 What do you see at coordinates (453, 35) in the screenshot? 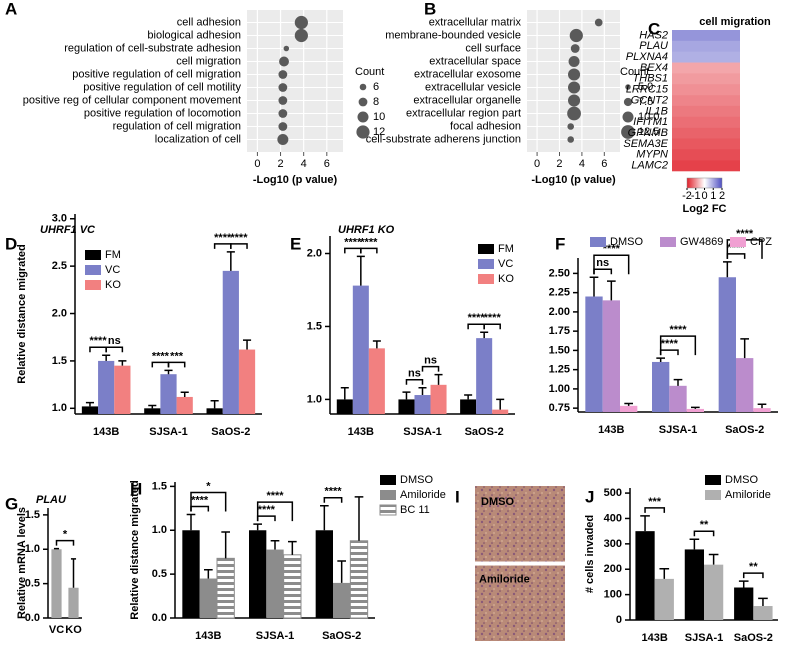
I see `category-label: membrane-bounded vesicle` at bounding box center [453, 35].